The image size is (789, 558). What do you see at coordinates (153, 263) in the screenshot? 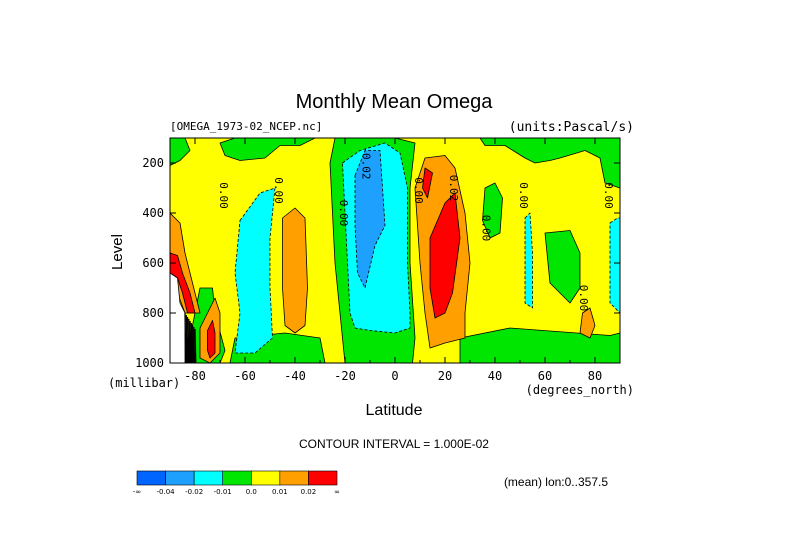
I see `y-tick-label: 600` at bounding box center [153, 263].